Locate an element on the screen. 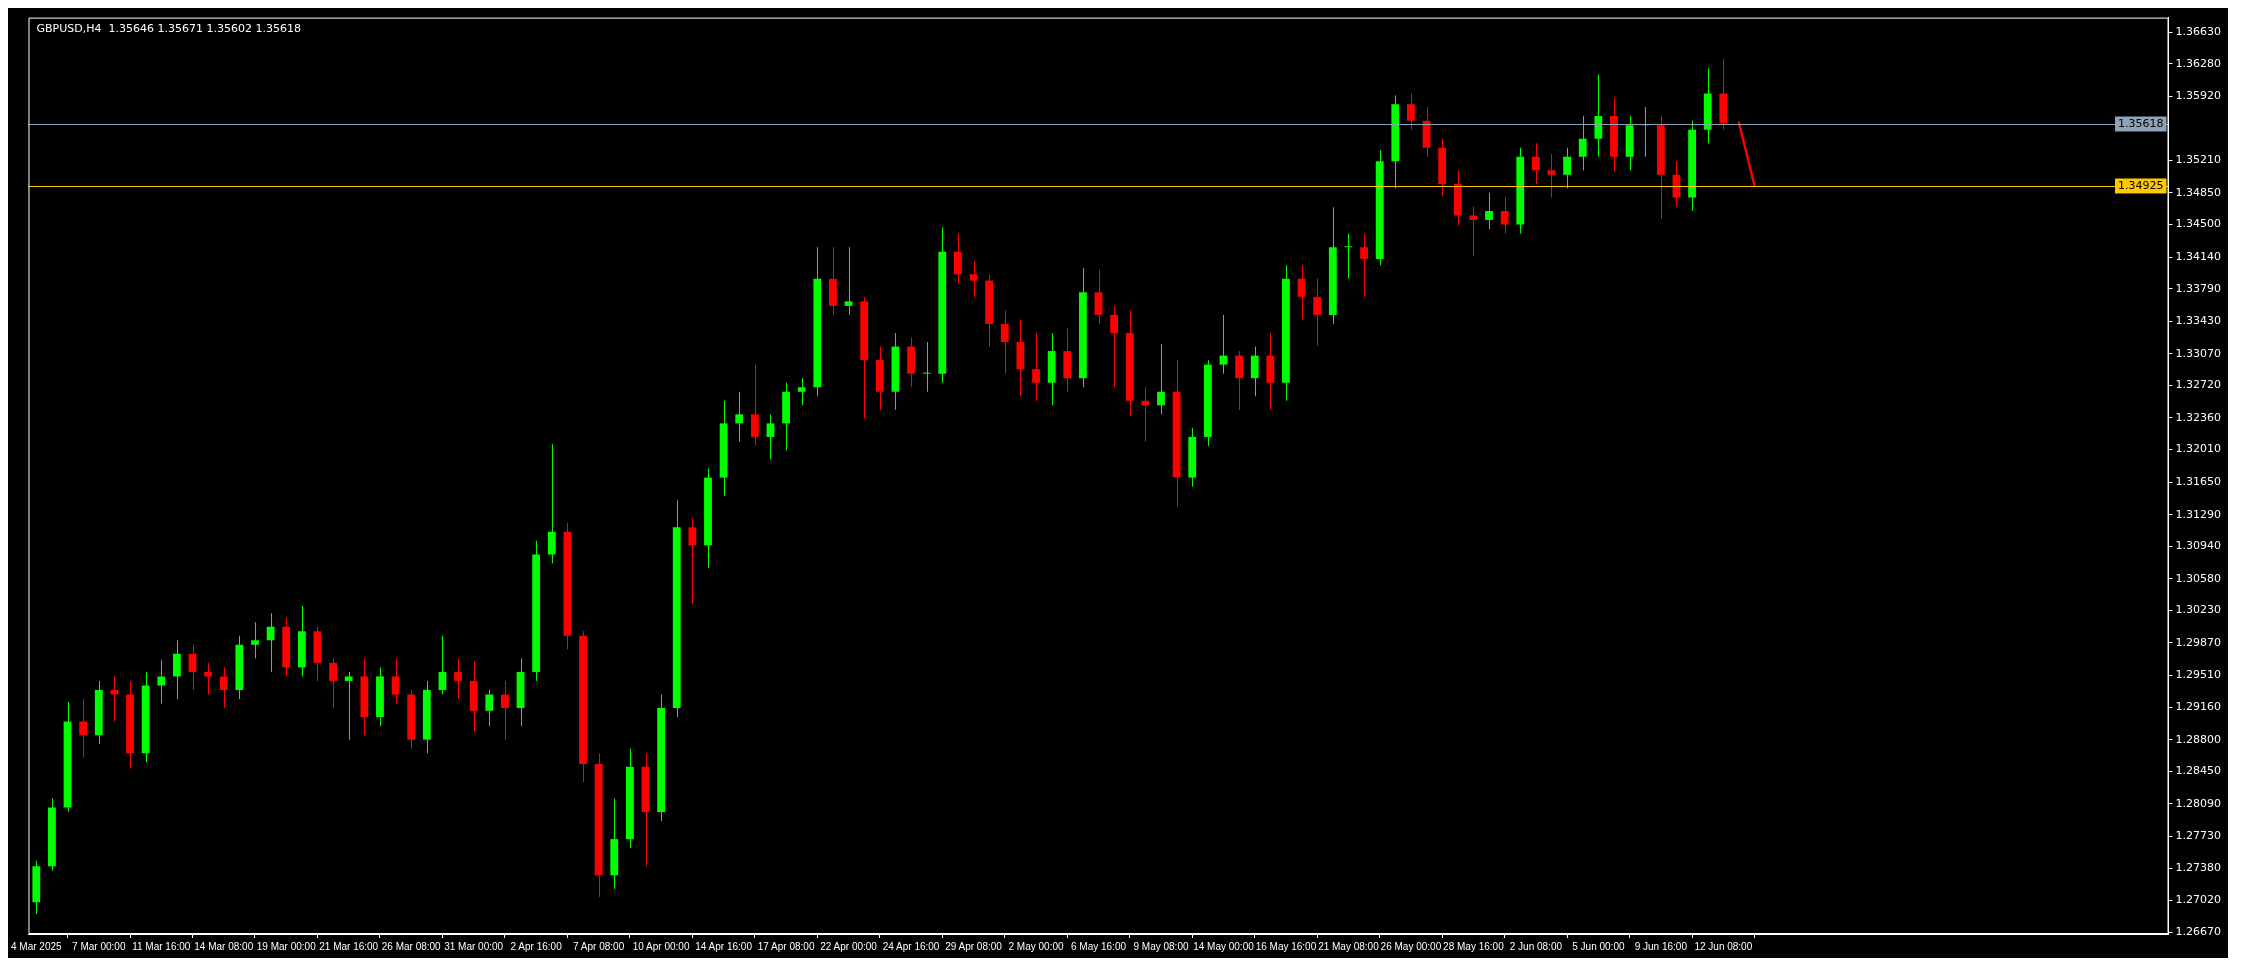  x-tick-label: 6 May 16:00 is located at coordinates (1098, 946).